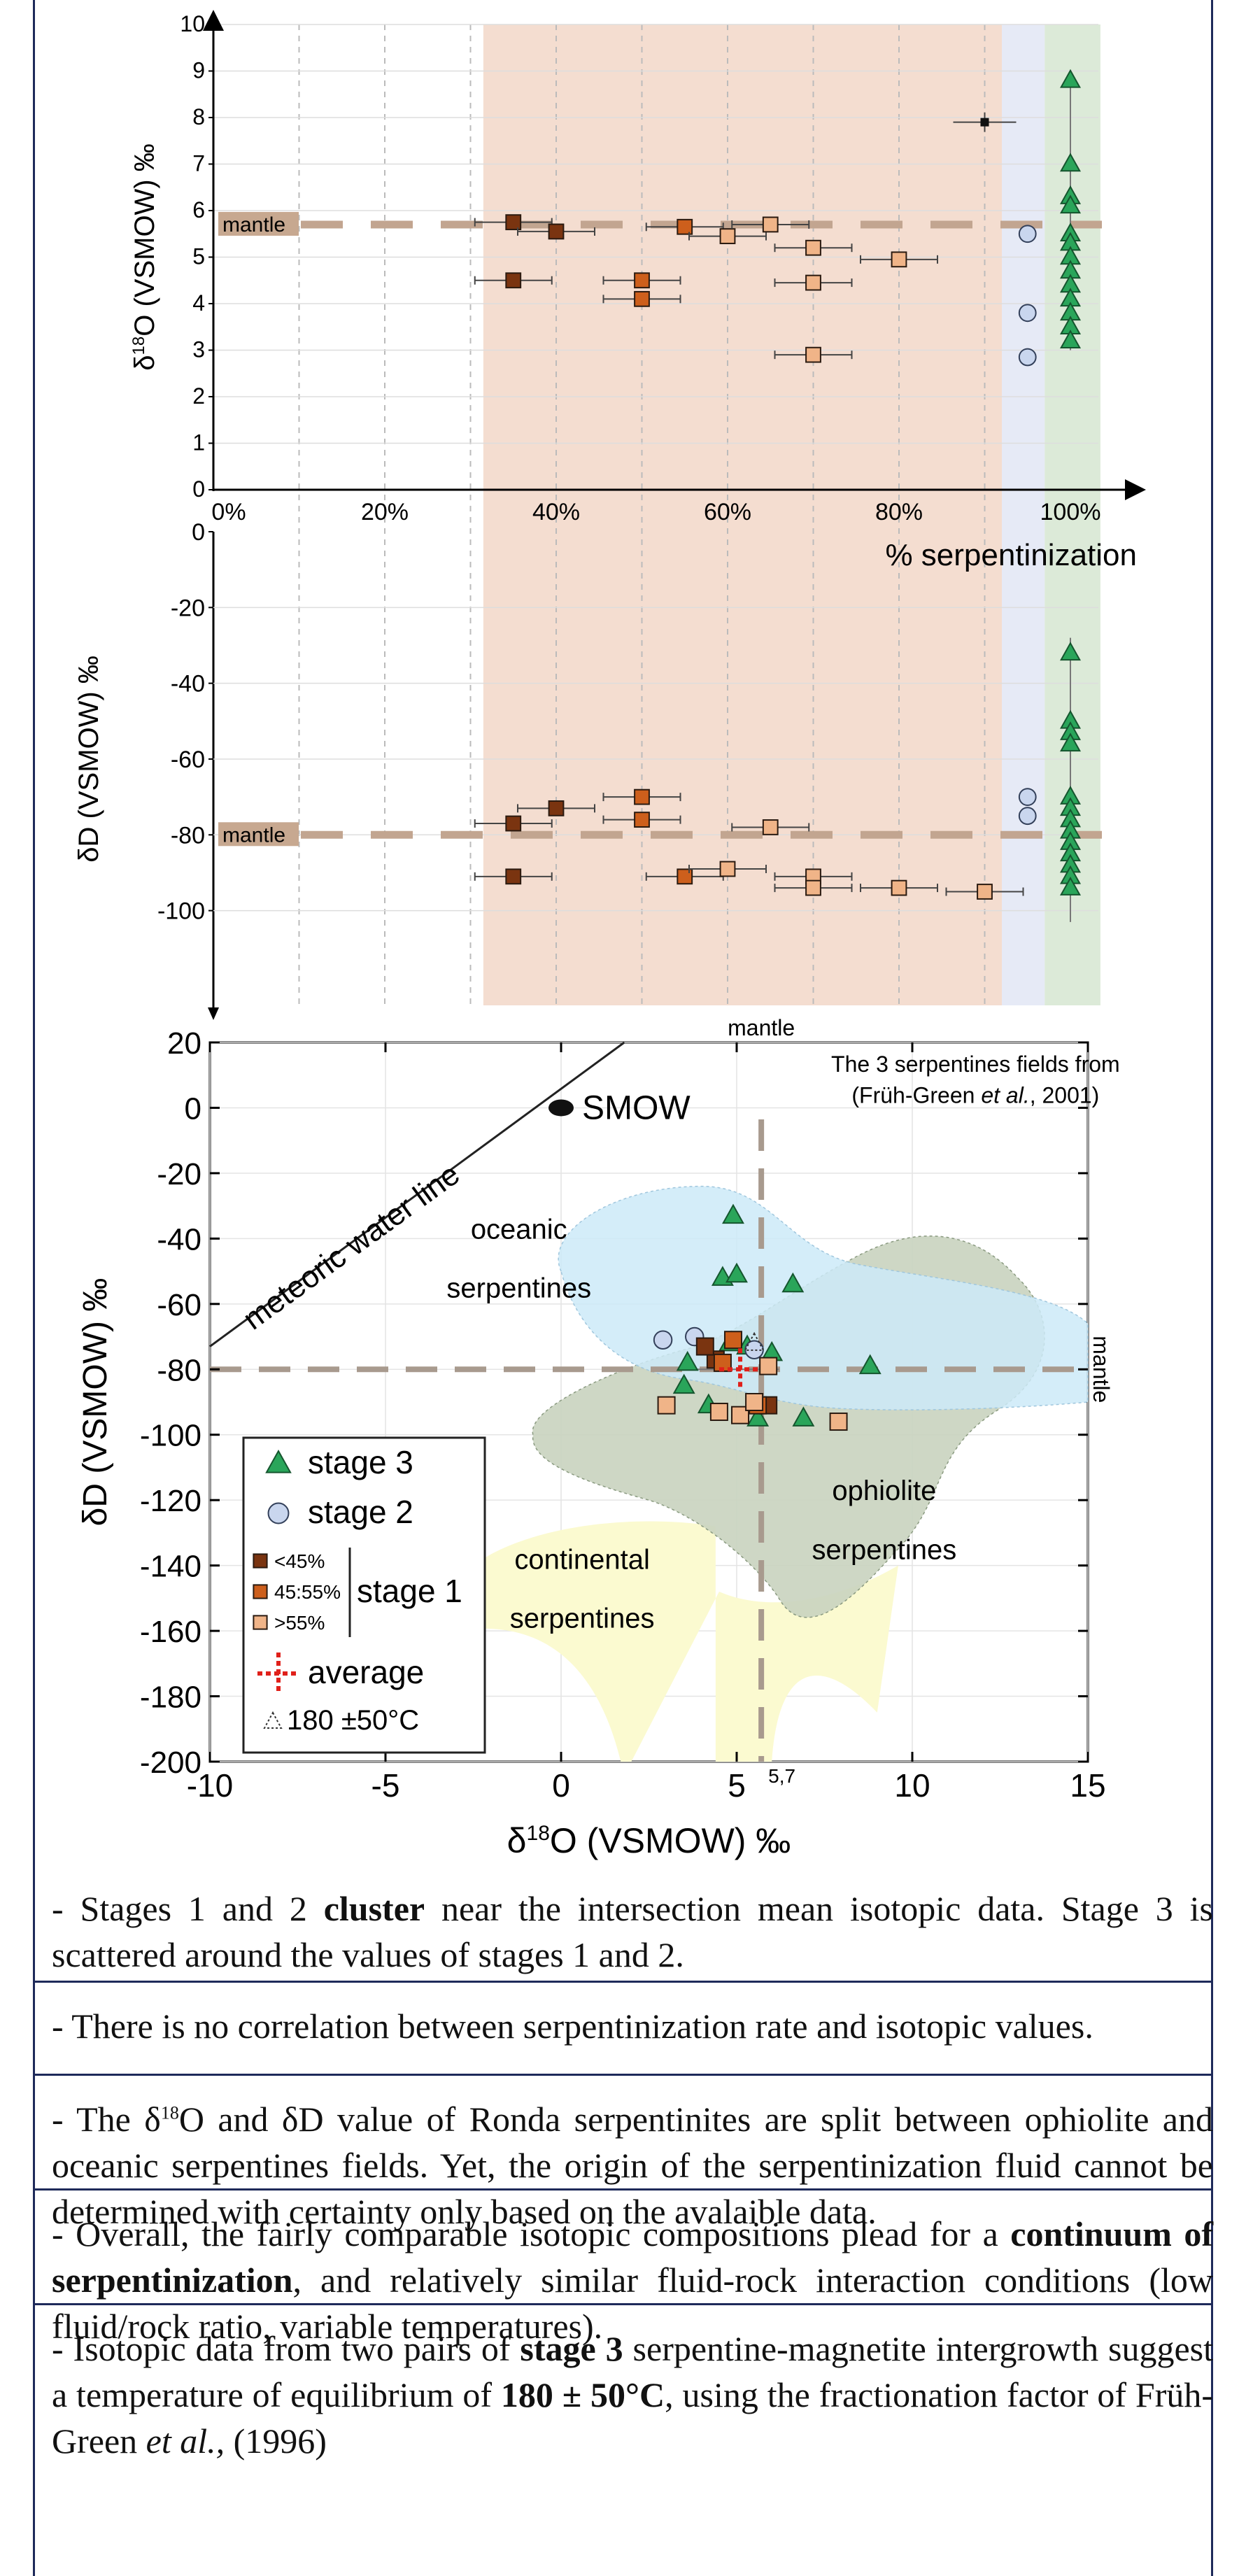  Describe the element at coordinates (278, 1461) in the screenshot. I see `legend-stage-3-symbol` at that location.